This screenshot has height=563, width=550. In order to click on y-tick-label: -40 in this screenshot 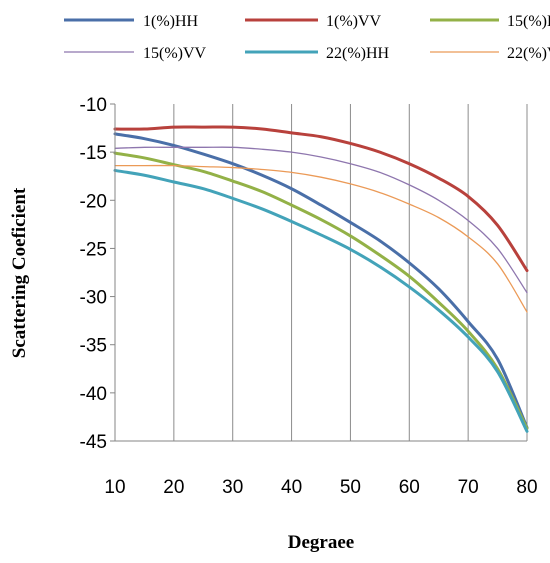, I will do `click(93, 394)`.